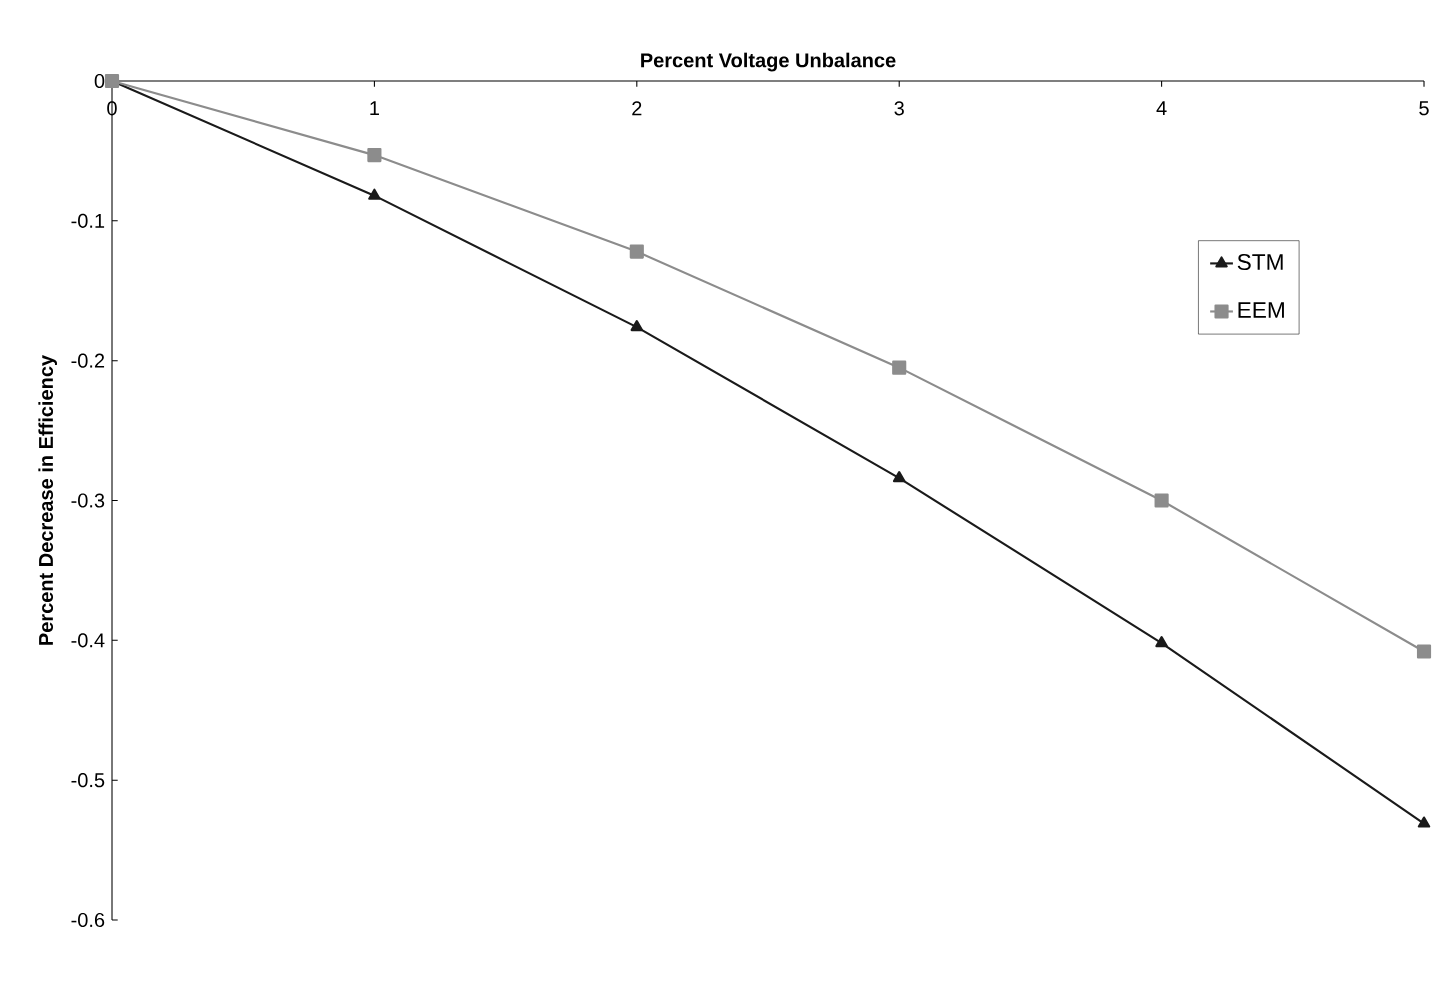 The width and height of the screenshot is (1433, 981). What do you see at coordinates (88, 220) in the screenshot?
I see `y-tick-label: -0.1` at bounding box center [88, 220].